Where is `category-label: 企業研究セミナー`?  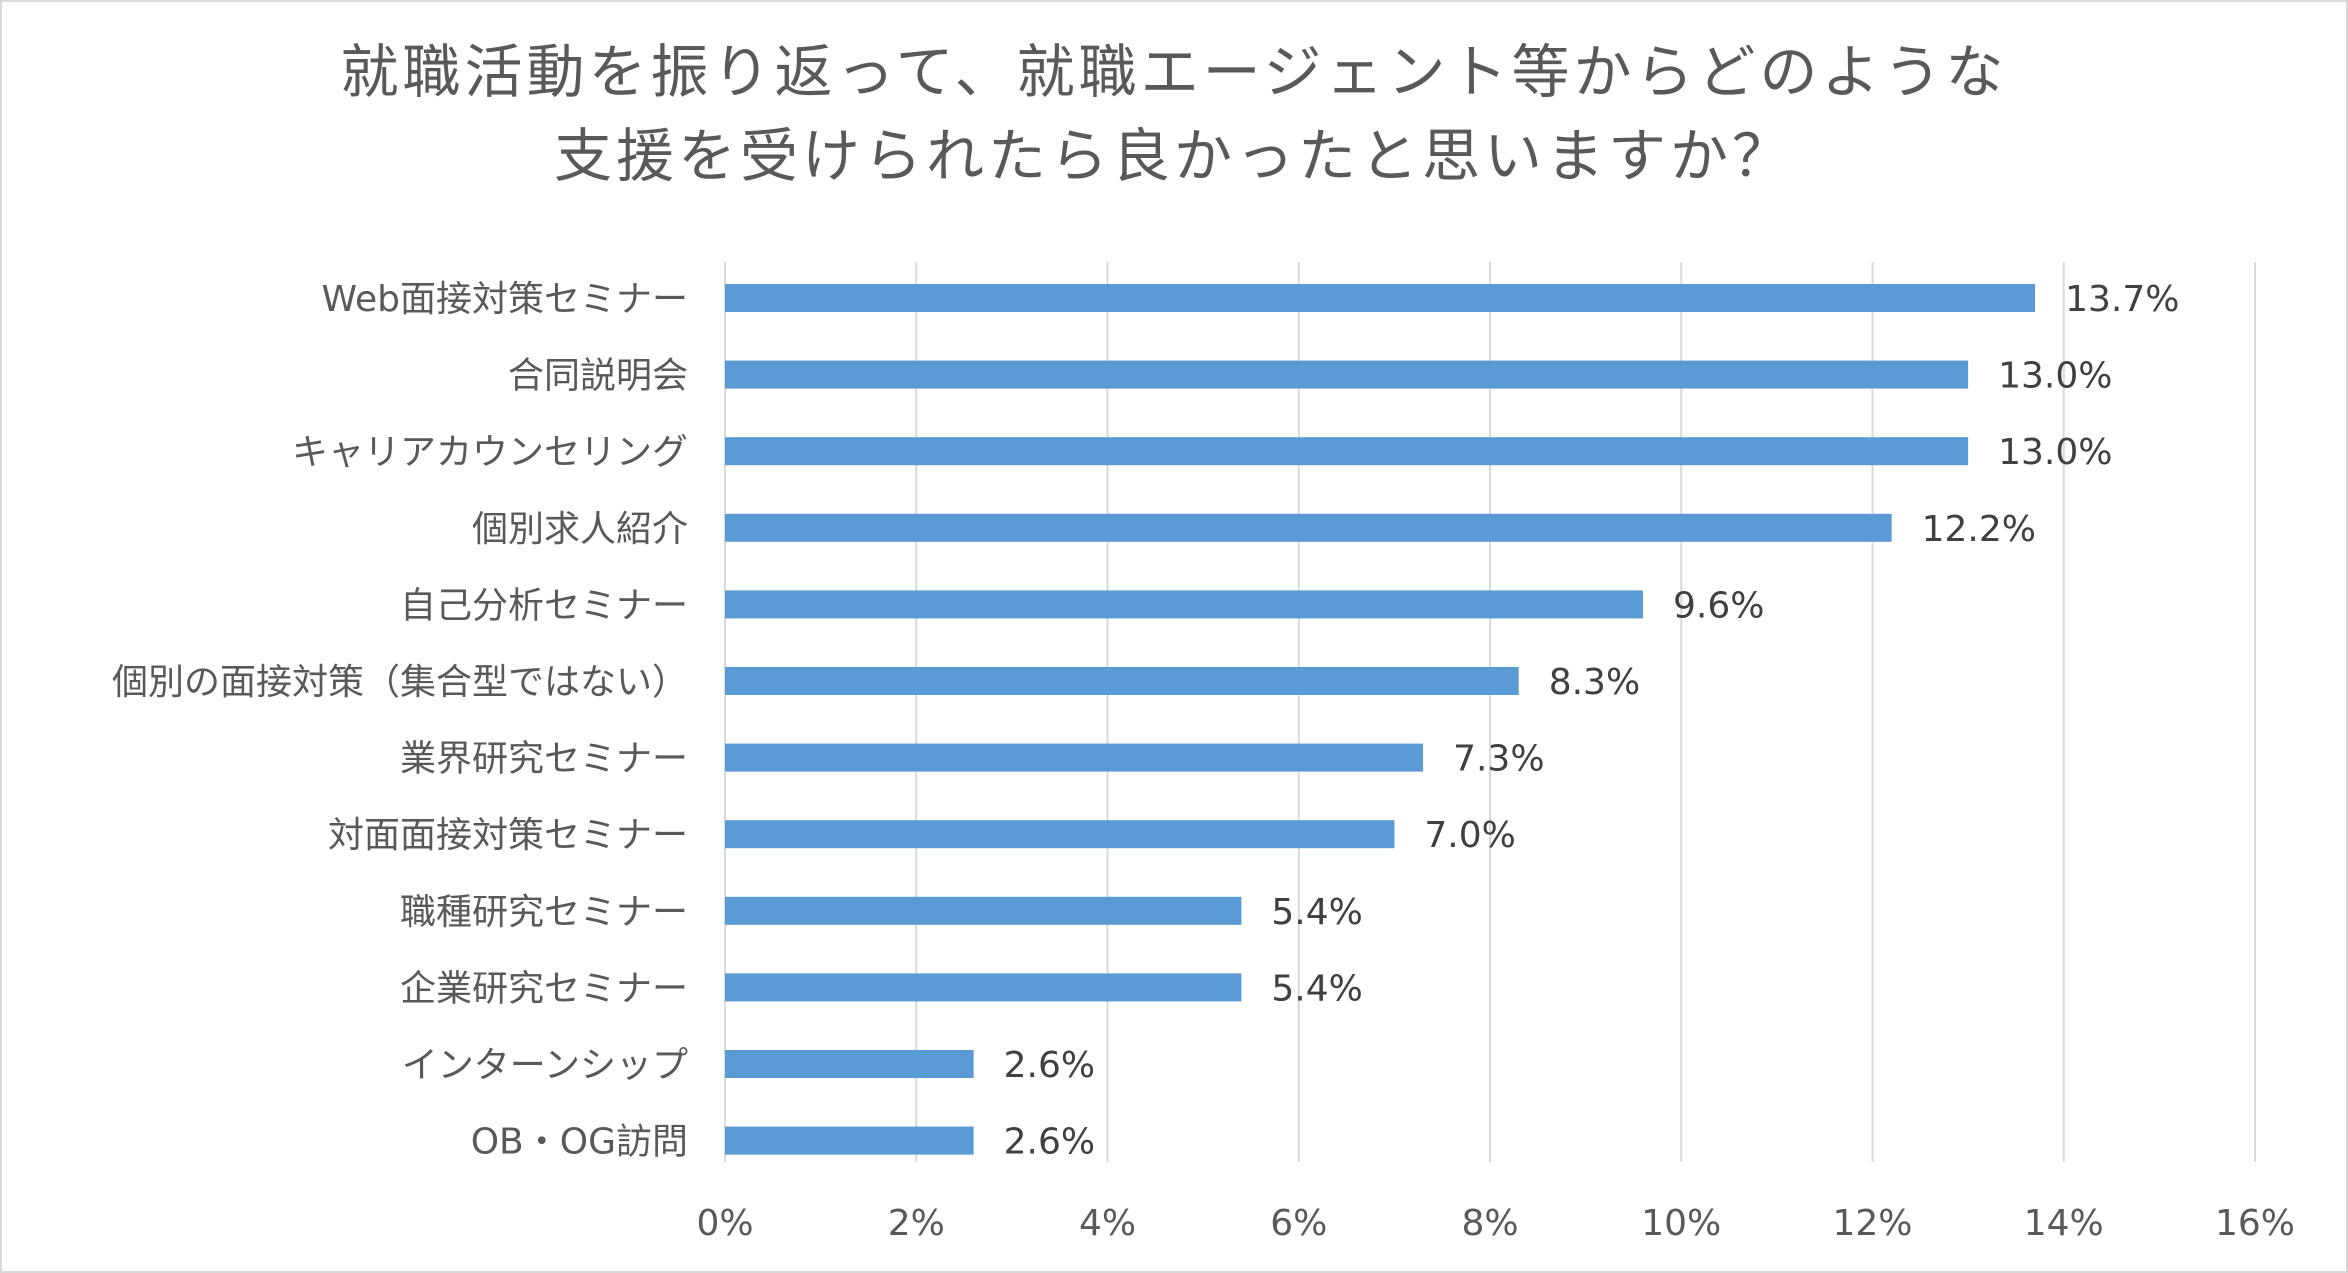
category-label: 企業研究セミナー is located at coordinates (544, 988).